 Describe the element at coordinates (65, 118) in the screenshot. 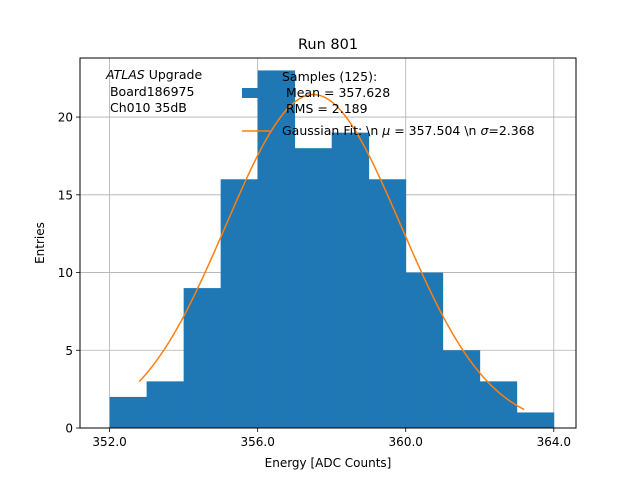

I see `y-tick-label: 20` at that location.